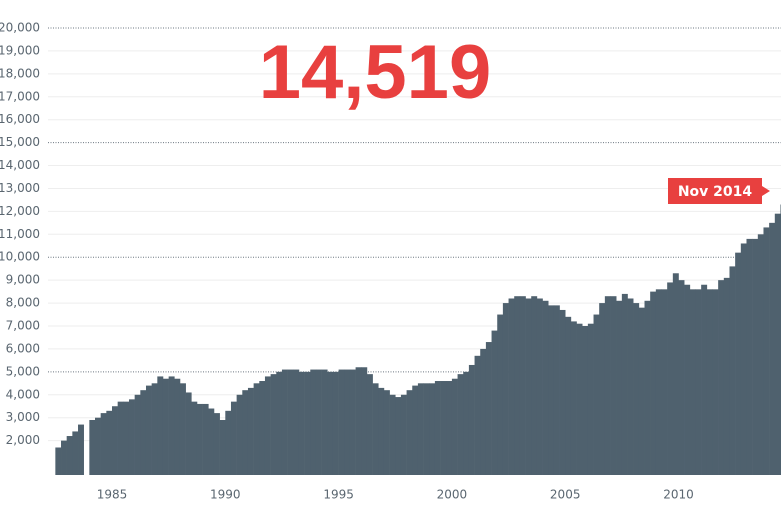 The height and width of the screenshot is (515, 781). What do you see at coordinates (338, 495) in the screenshot?
I see `x-tick-label: 1995` at bounding box center [338, 495].